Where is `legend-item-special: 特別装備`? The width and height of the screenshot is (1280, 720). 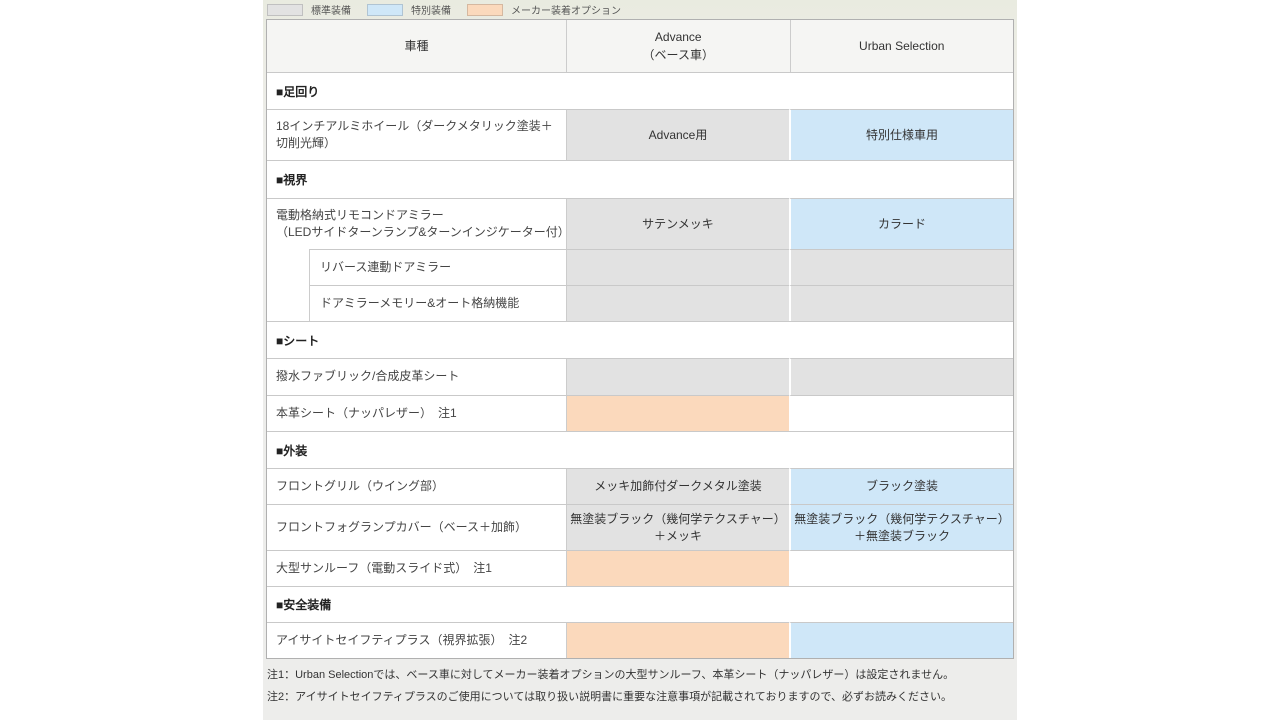 legend-item-special: 特別装備 is located at coordinates (409, 9).